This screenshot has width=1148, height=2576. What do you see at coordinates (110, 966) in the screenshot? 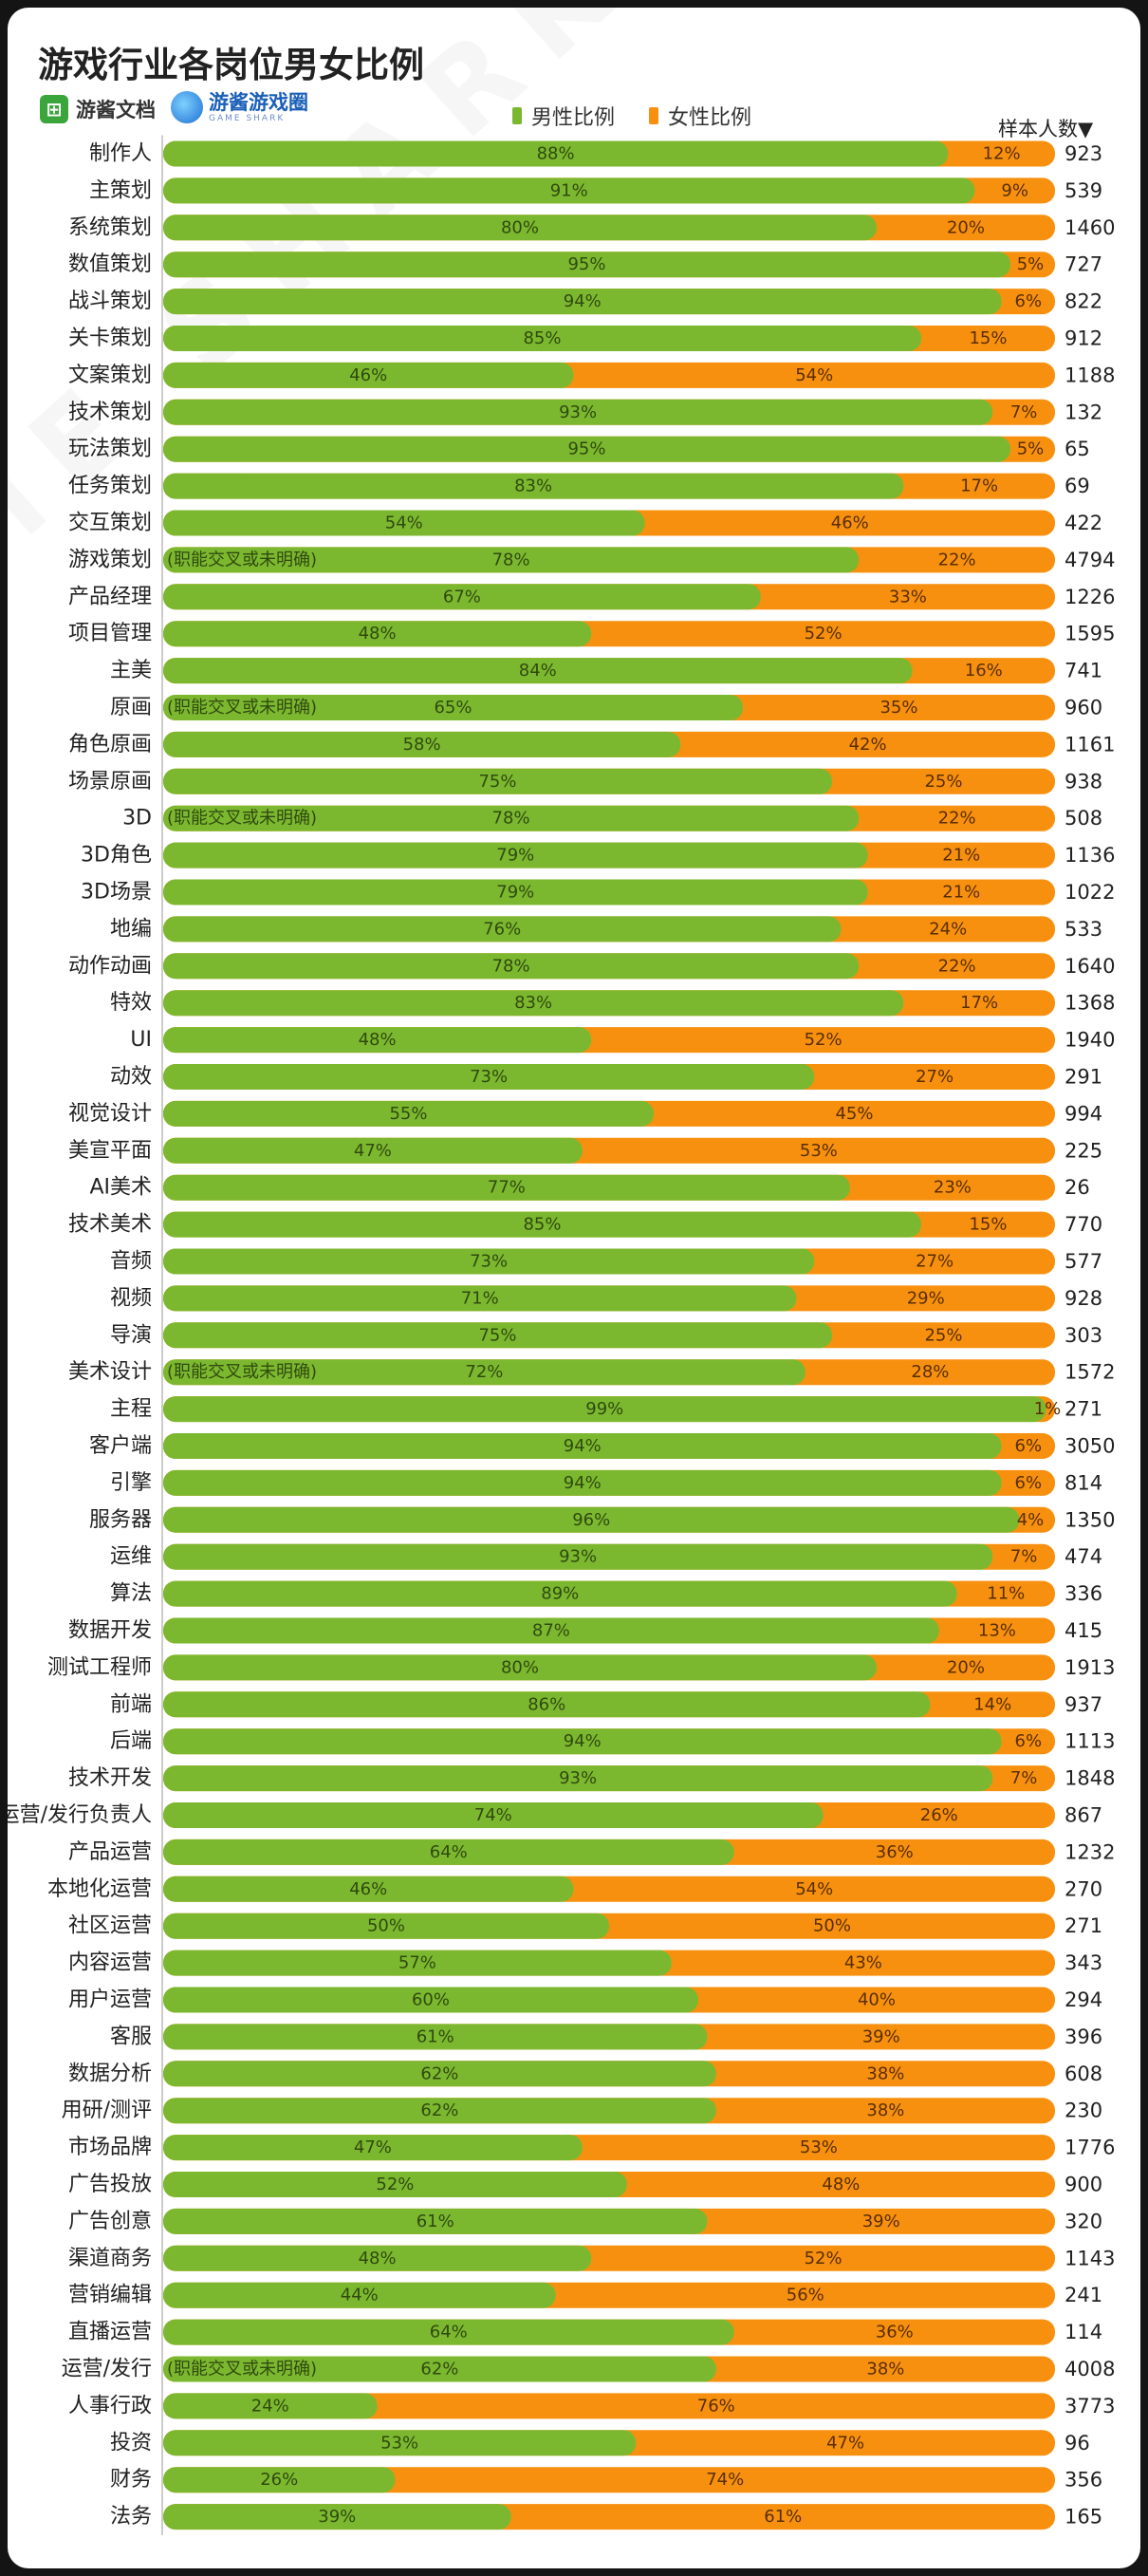
I see `category-label: 动作动画` at bounding box center [110, 966].